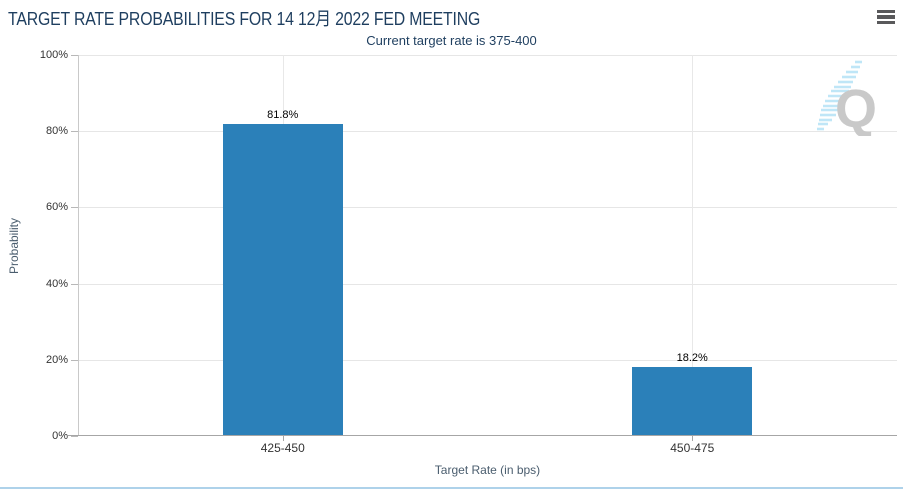 This screenshot has width=903, height=492. I want to click on y-tick-label-40: 40%, so click(56, 283).